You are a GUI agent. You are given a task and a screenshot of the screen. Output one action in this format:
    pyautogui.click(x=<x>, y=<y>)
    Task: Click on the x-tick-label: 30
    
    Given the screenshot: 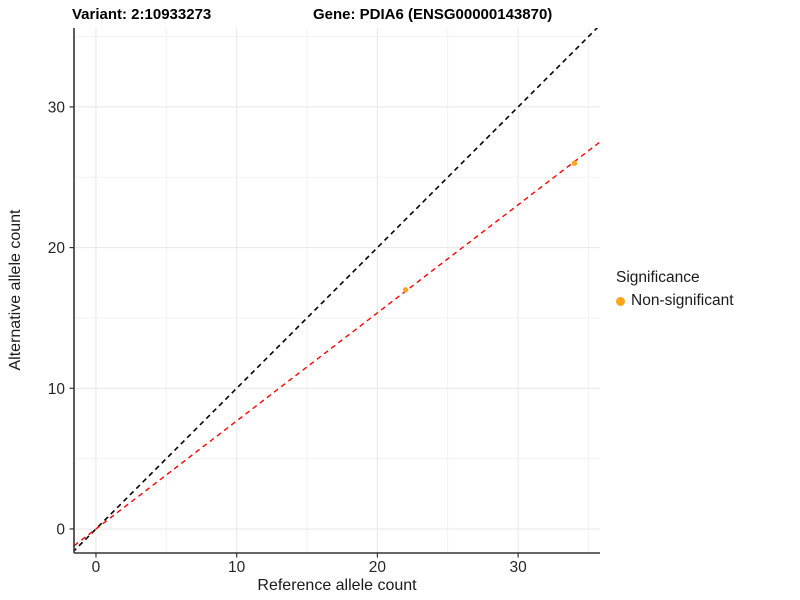 What is the action you would take?
    pyautogui.click(x=518, y=567)
    